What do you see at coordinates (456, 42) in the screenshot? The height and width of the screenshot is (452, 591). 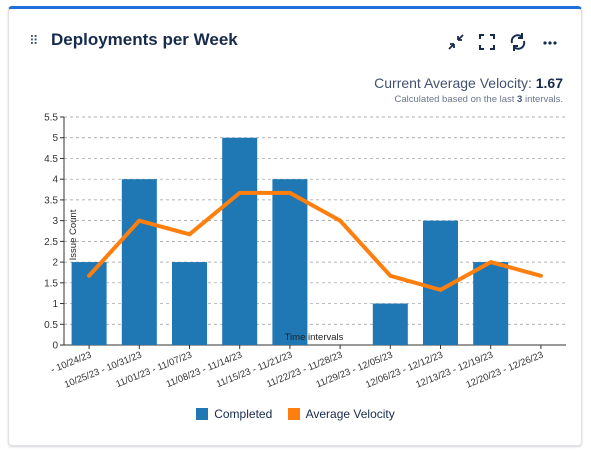 I see `collapse-icon` at bounding box center [456, 42].